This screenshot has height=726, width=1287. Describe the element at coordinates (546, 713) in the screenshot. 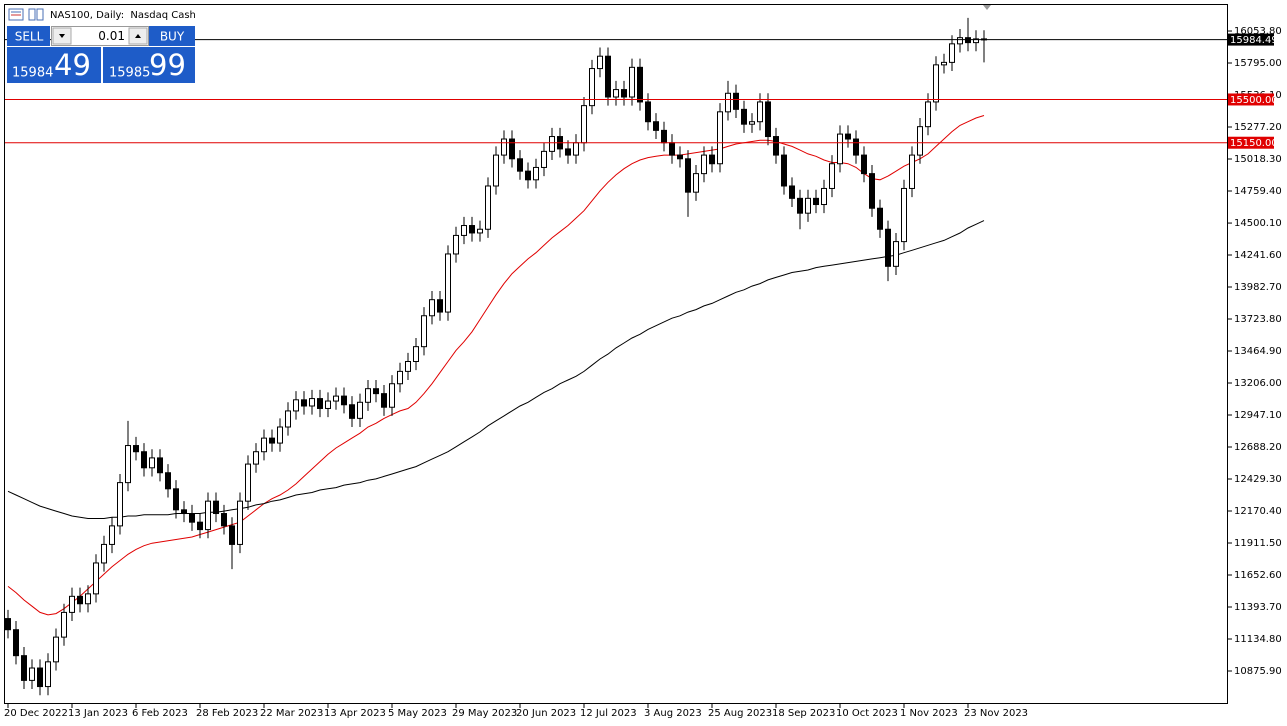

I see `x-tick-label: 20 Jun 2023` at that location.